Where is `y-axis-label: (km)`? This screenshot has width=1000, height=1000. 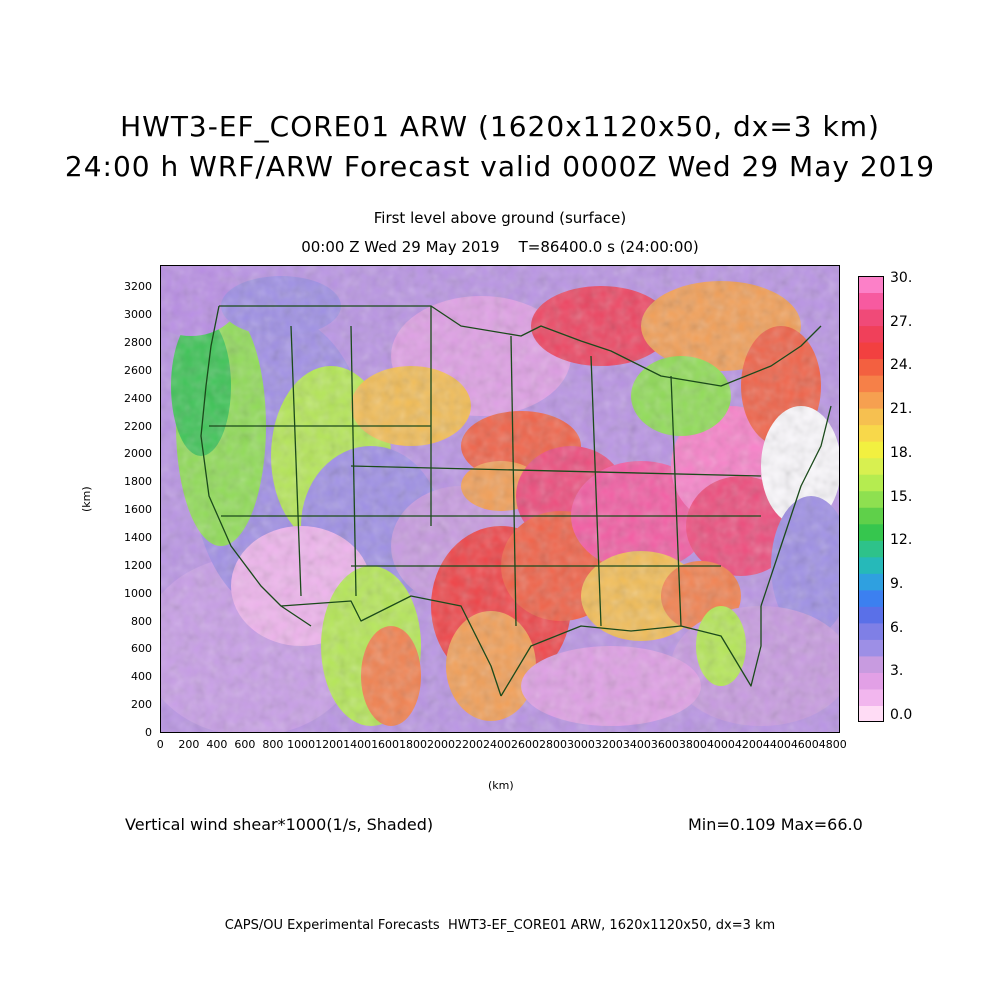 y-axis-label: (km) is located at coordinates (86, 499).